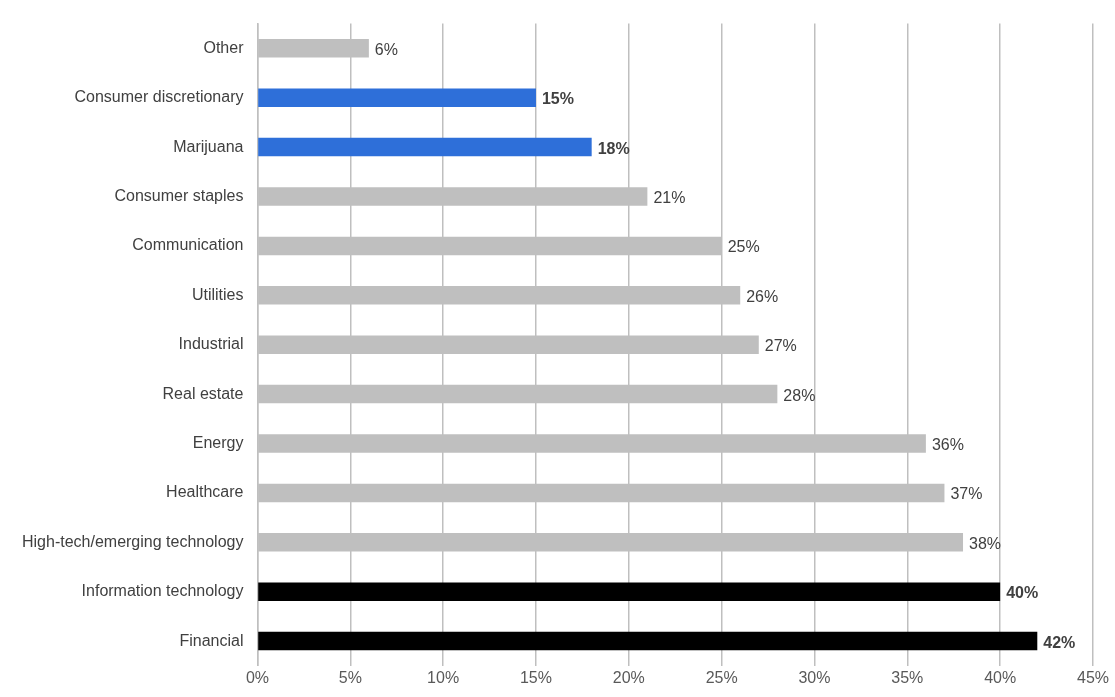 The width and height of the screenshot is (1115, 697). I want to click on data-label: 37%, so click(966, 494).